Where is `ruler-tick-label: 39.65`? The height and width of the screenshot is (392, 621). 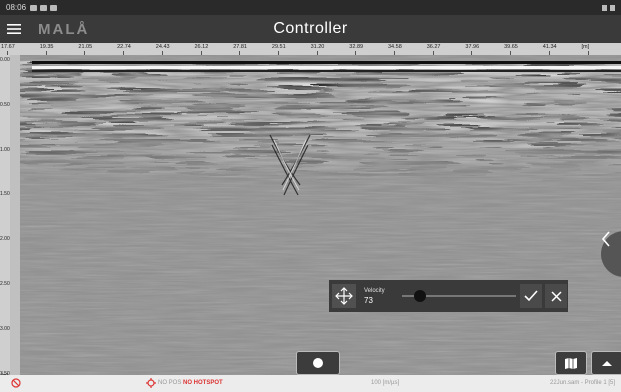 ruler-tick-label: 39.65 is located at coordinates (511, 47).